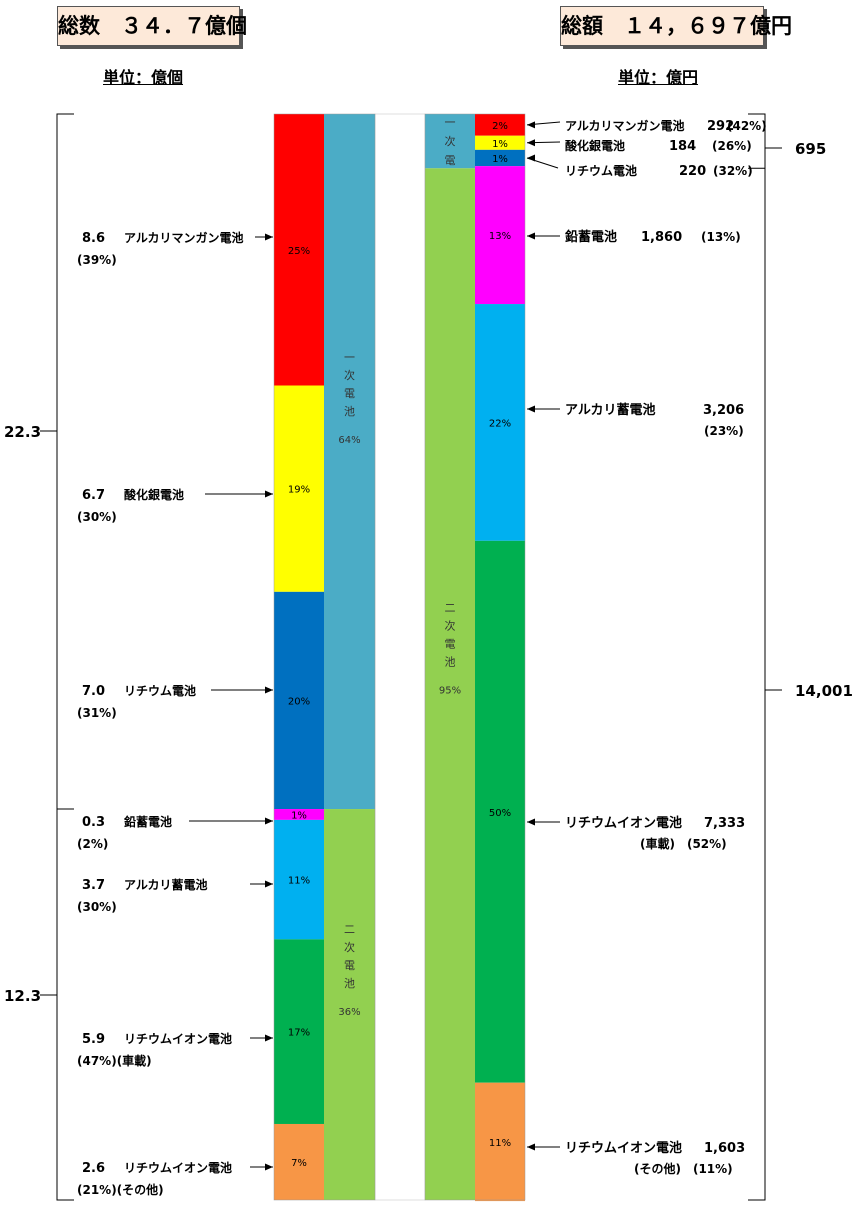 The height and width of the screenshot is (1216, 857). What do you see at coordinates (269, 1167) in the screenshot?
I see `quantity-label-6-arrow-head` at bounding box center [269, 1167].